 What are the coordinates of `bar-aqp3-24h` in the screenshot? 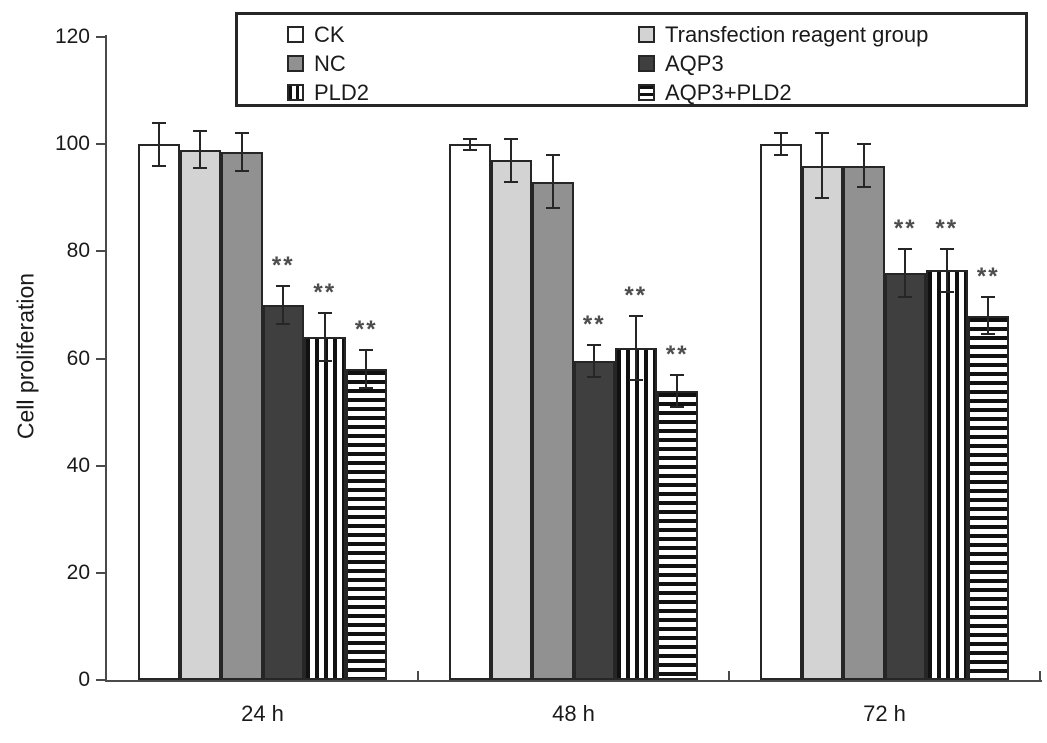 It's located at (283, 492).